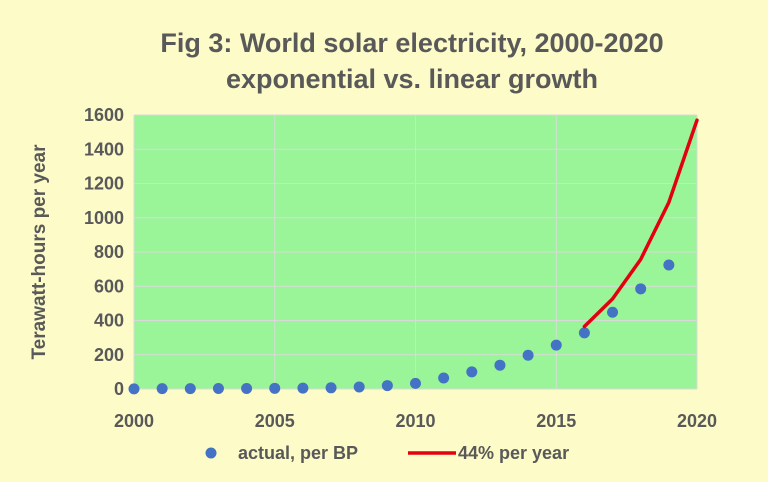  Describe the element at coordinates (104, 218) in the screenshot. I see `y-tick-label: 1000` at that location.